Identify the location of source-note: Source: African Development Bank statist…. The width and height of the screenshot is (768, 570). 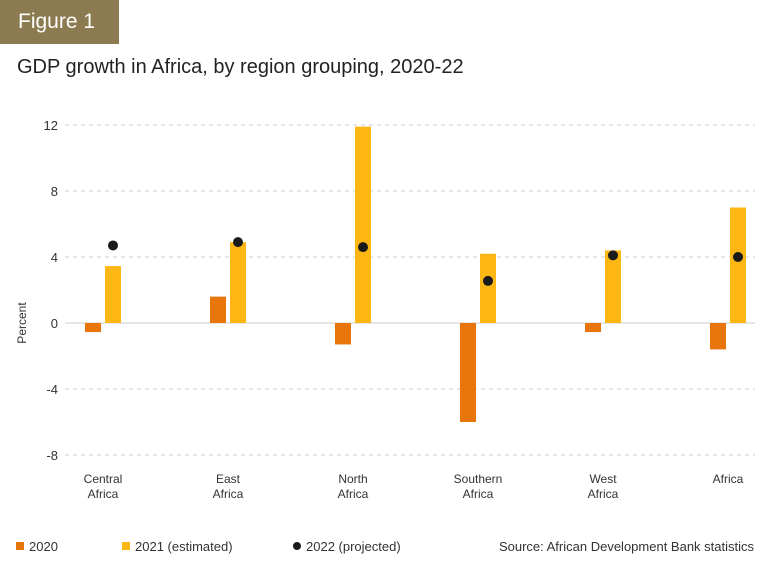
(627, 546).